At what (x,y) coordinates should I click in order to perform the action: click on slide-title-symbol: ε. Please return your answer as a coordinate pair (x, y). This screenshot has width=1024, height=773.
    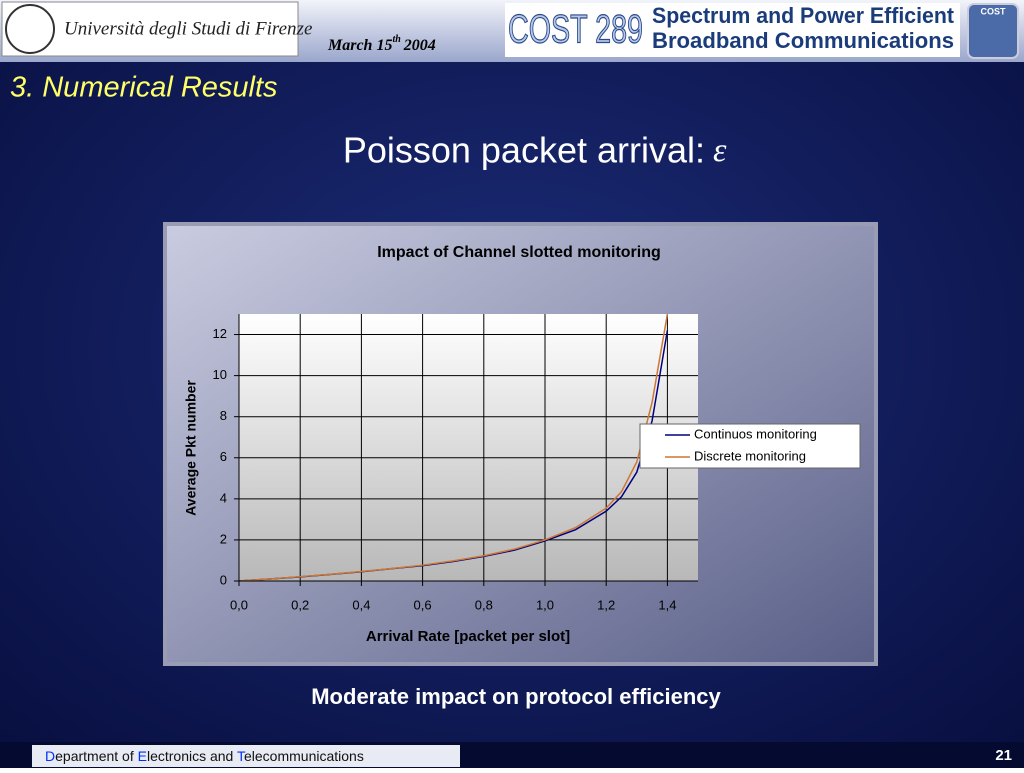
    Looking at the image, I should click on (720, 150).